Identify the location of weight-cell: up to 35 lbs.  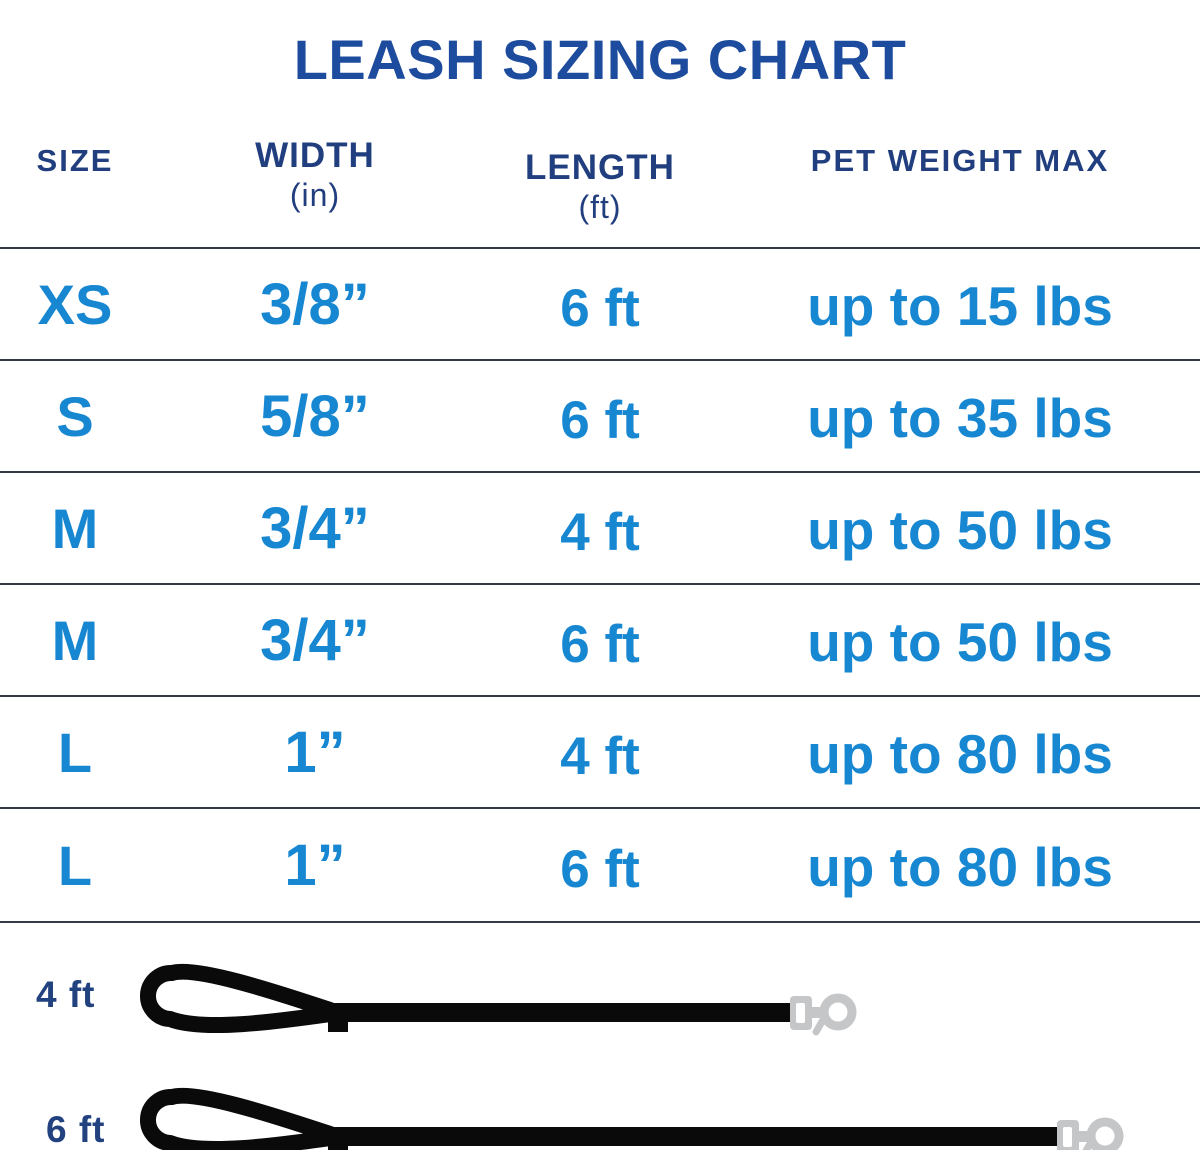
(960, 418).